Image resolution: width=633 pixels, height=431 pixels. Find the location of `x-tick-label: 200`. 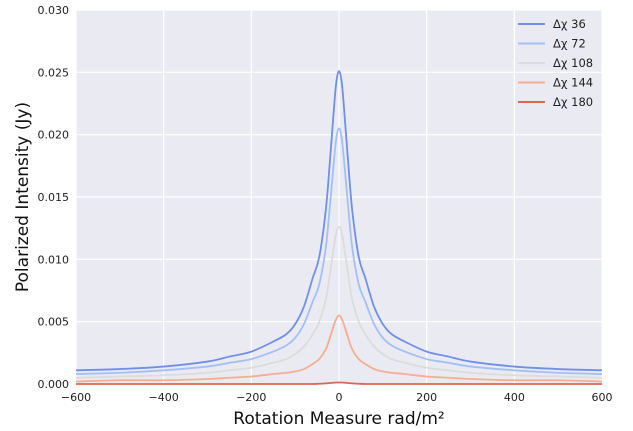

x-tick-label: 200 is located at coordinates (426, 397).